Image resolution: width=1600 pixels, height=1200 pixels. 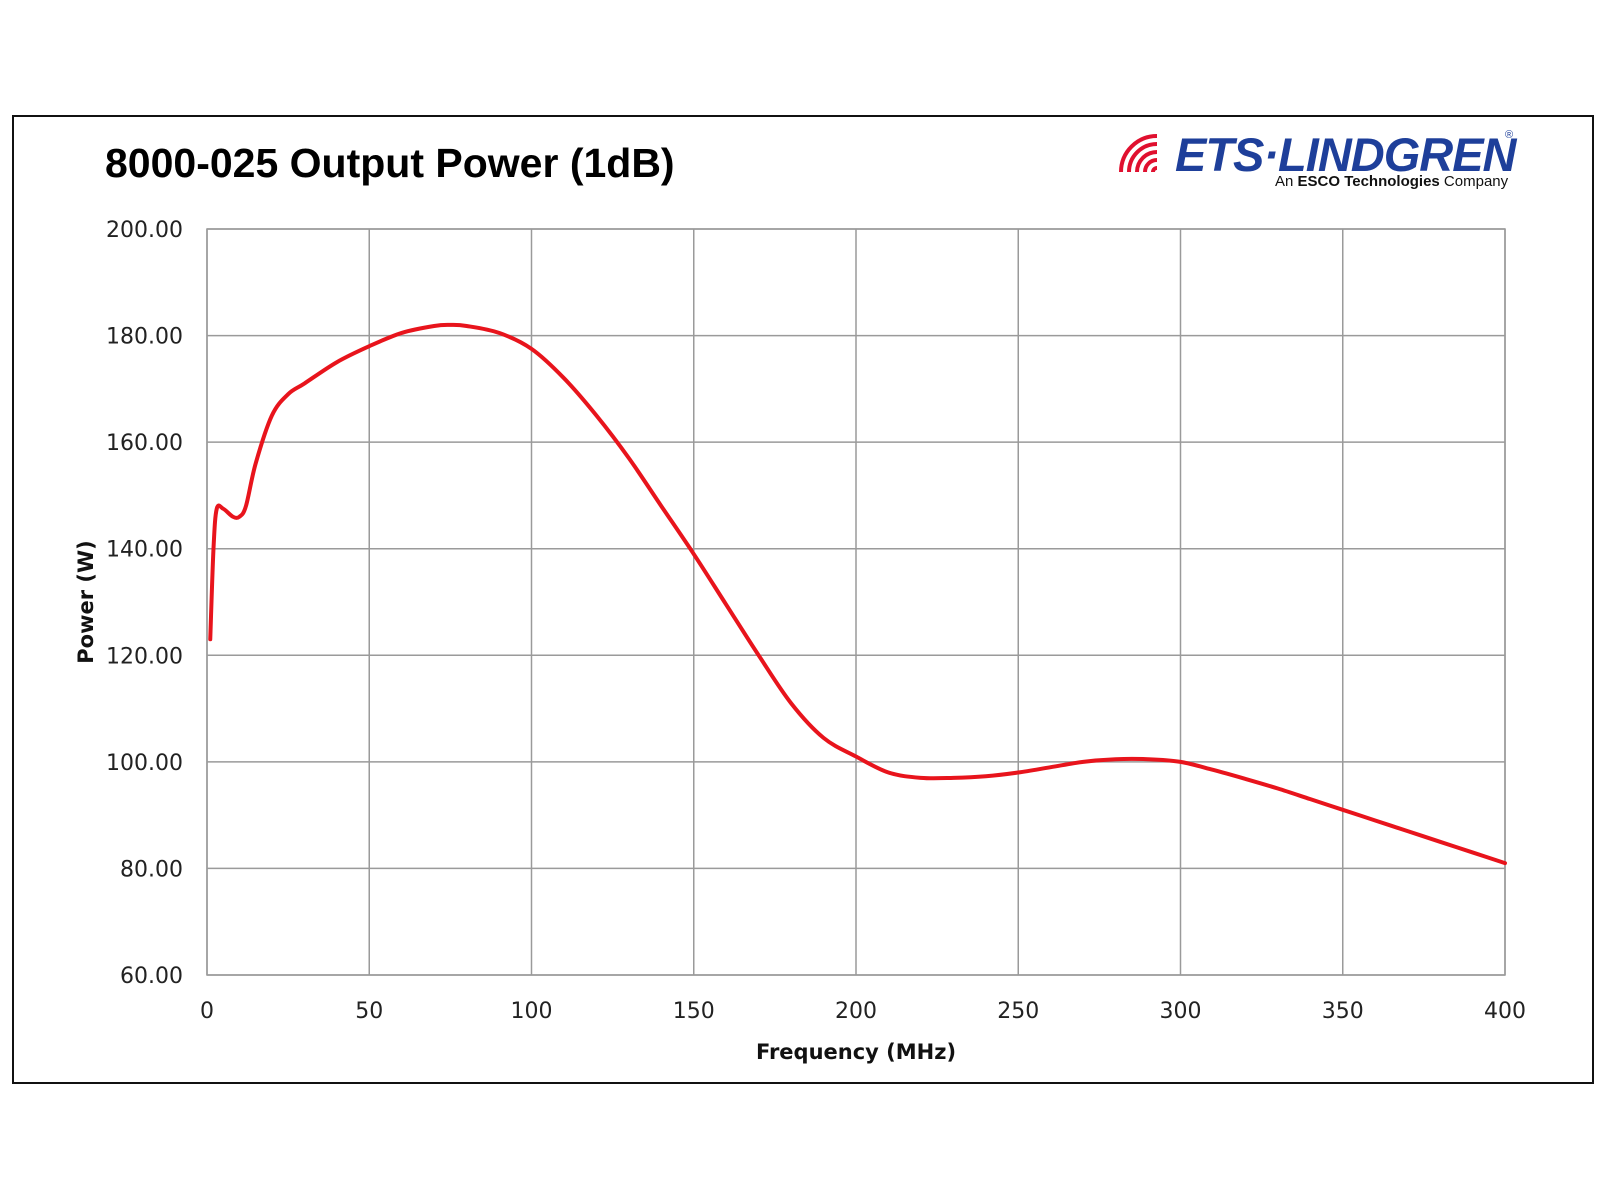 What do you see at coordinates (144, 763) in the screenshot?
I see `y-tick-label: 100.00` at bounding box center [144, 763].